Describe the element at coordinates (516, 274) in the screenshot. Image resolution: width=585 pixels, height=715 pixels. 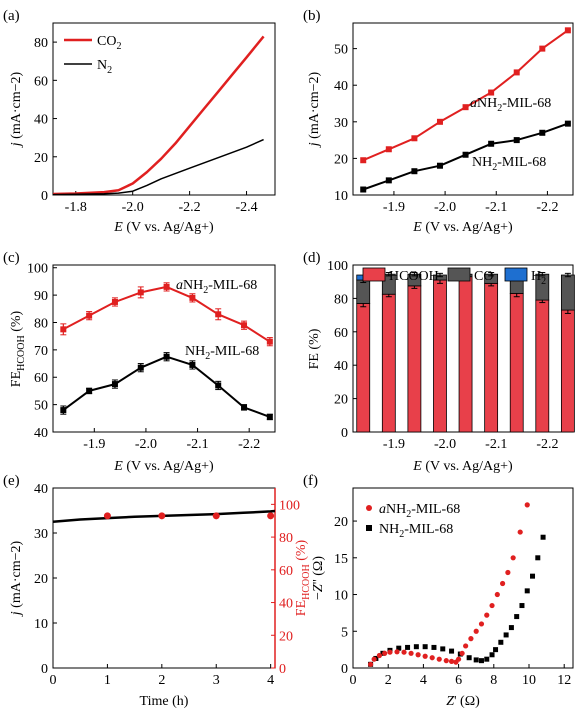
I see `legend-swatch` at that location.